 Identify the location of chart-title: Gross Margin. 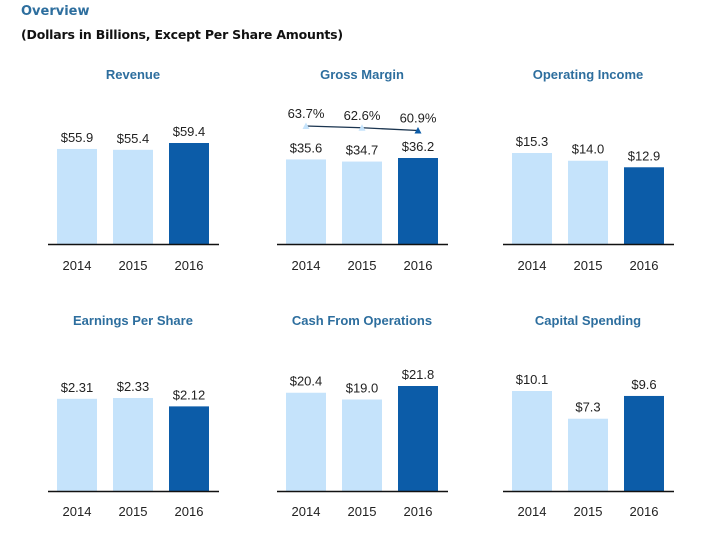
(362, 74).